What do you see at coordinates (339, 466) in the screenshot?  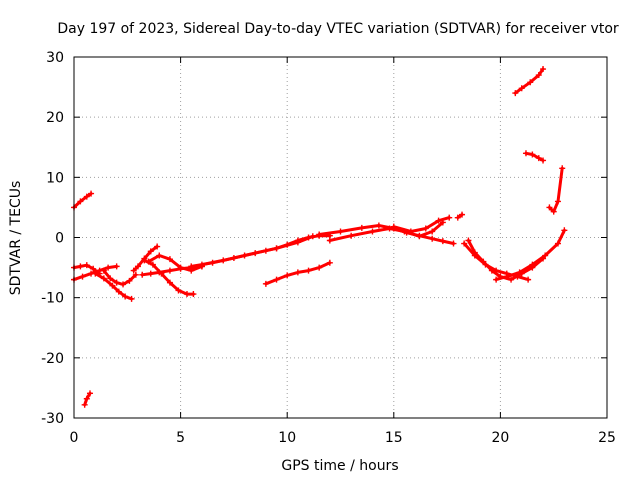 I see `x-axis-label: GPS time / hours` at bounding box center [339, 466].